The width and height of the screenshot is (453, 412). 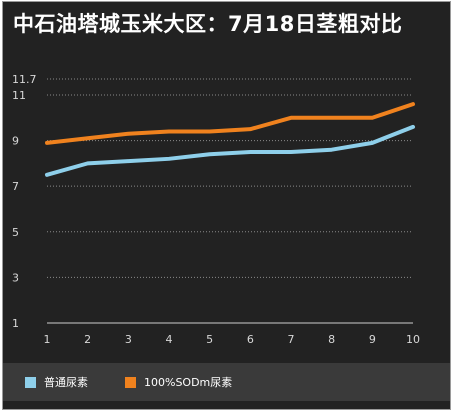 I want to click on y-tick-label: 5, so click(x=15, y=232).